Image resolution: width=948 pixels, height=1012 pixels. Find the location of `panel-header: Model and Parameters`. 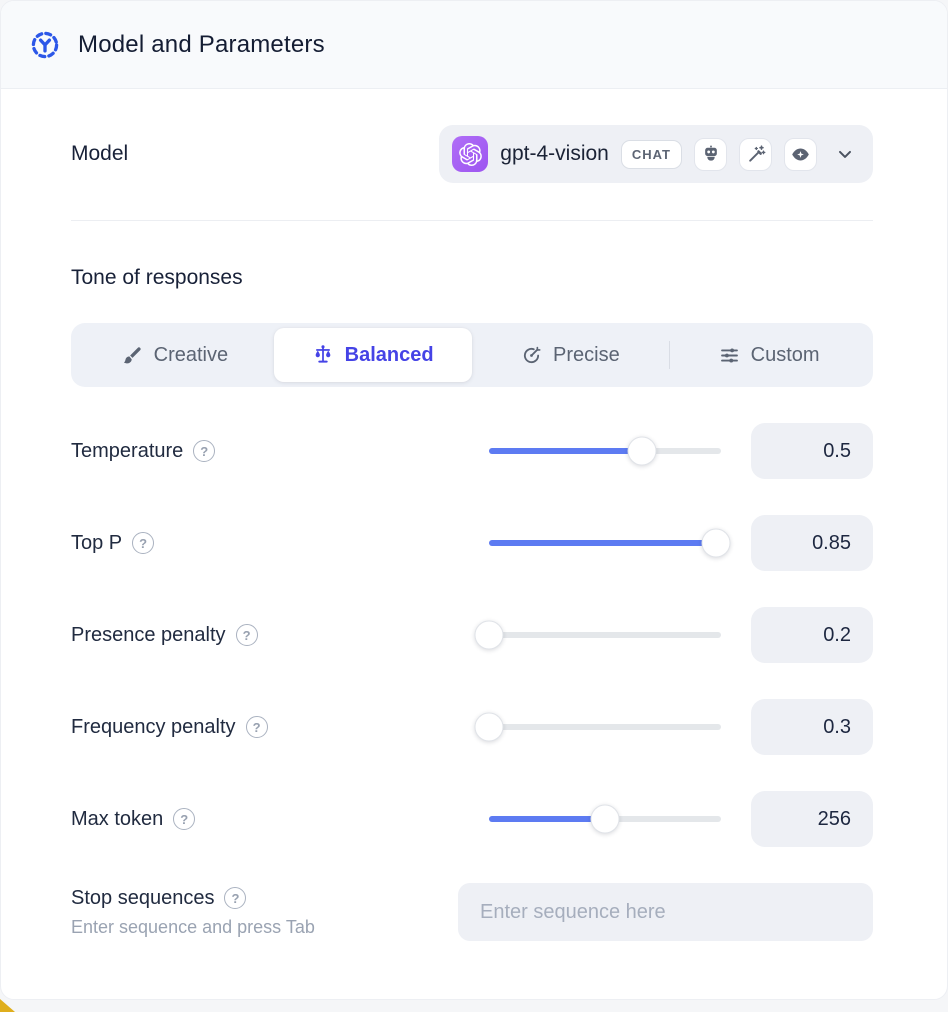

panel-header: Model and Parameters is located at coordinates (474, 45).